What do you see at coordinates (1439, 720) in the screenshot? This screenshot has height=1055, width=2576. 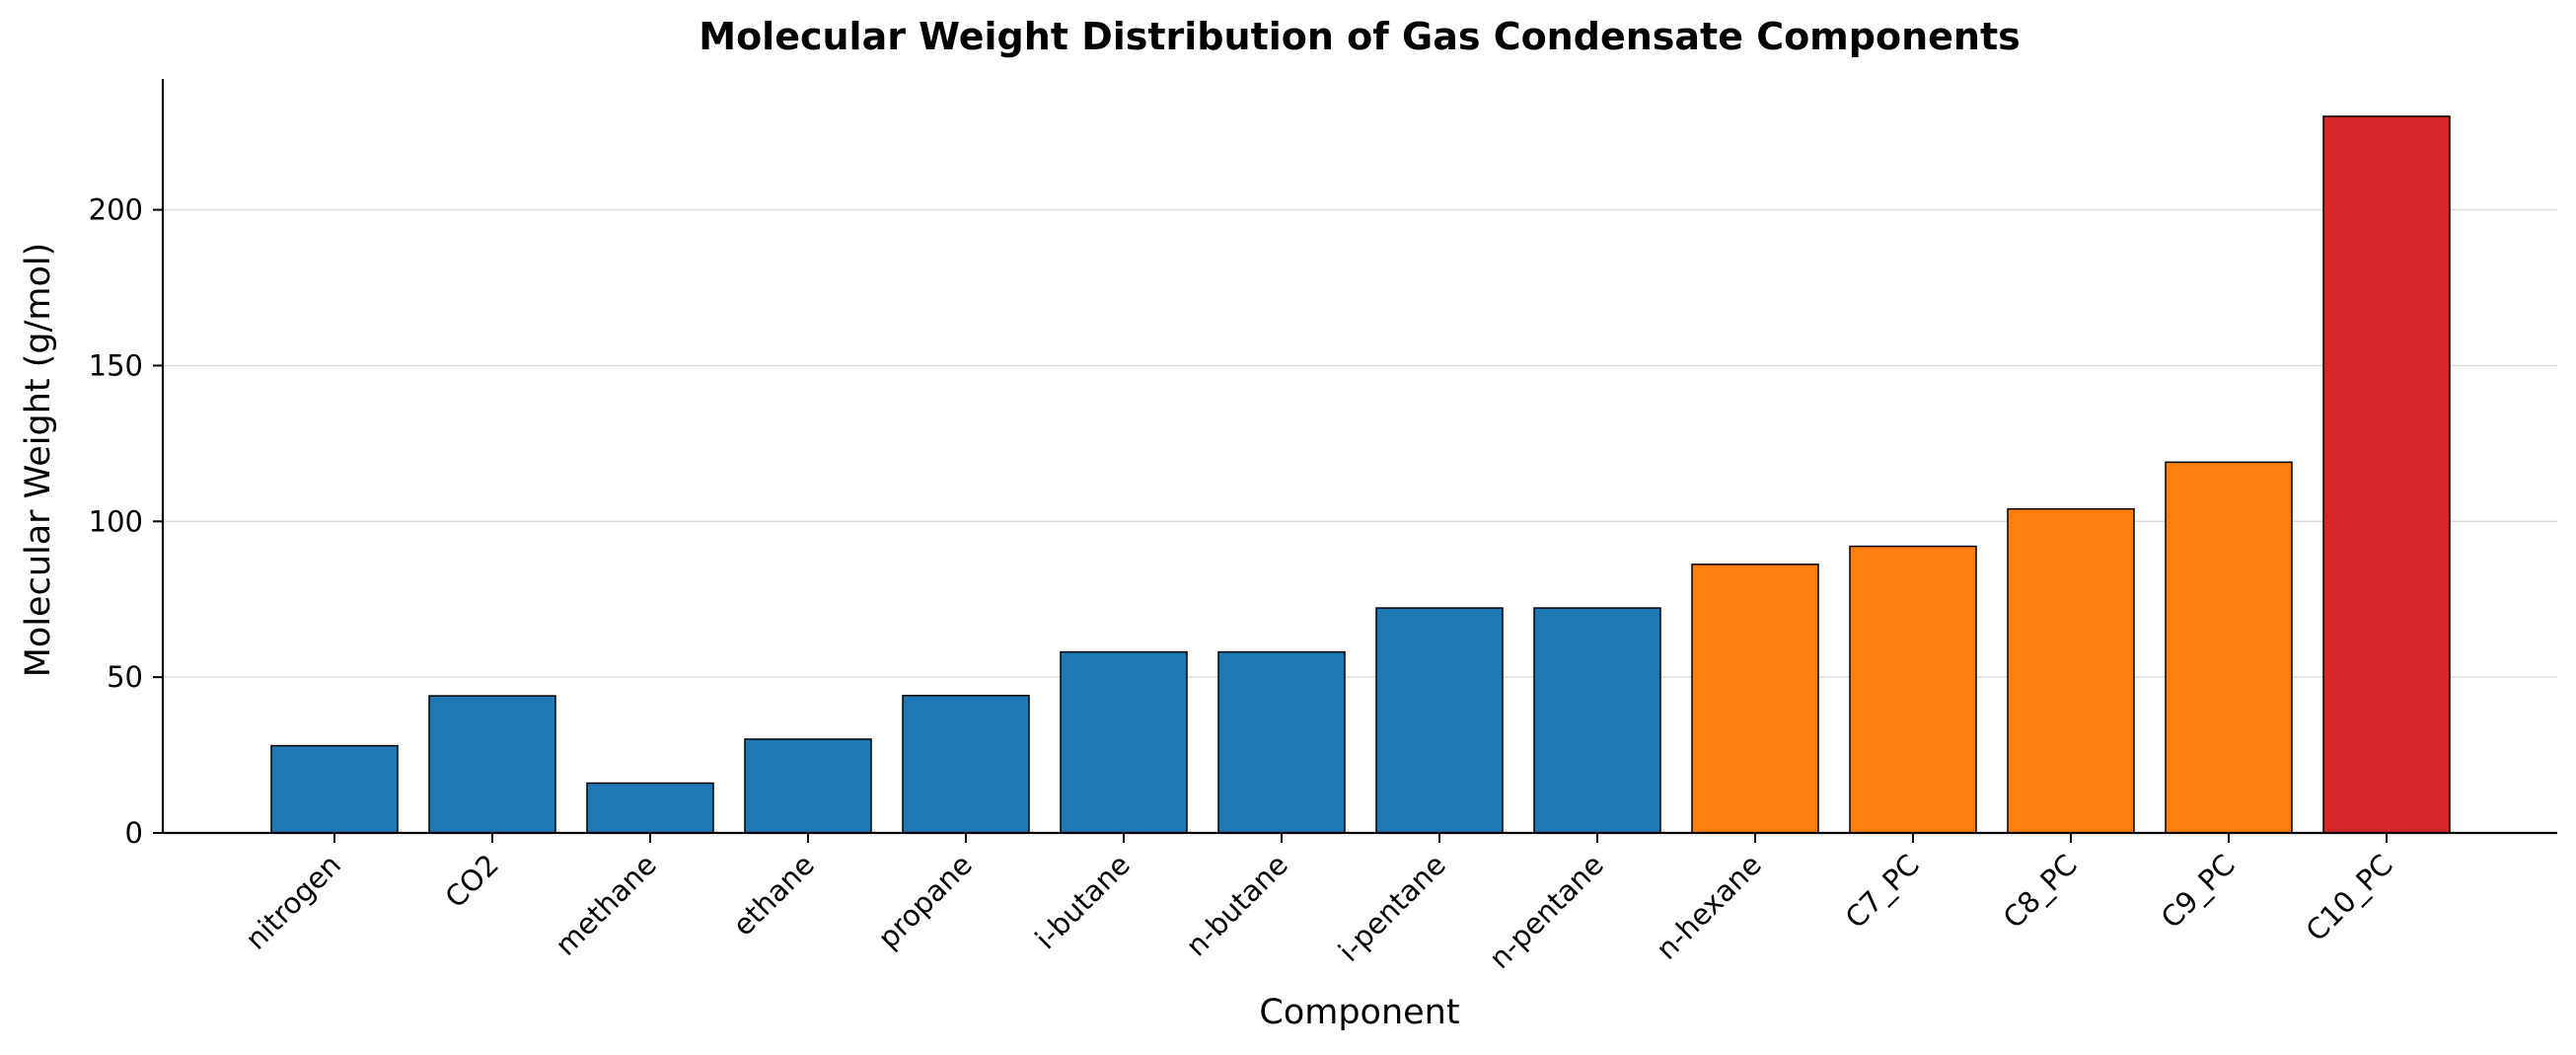 I see `bar-i-pentane` at bounding box center [1439, 720].